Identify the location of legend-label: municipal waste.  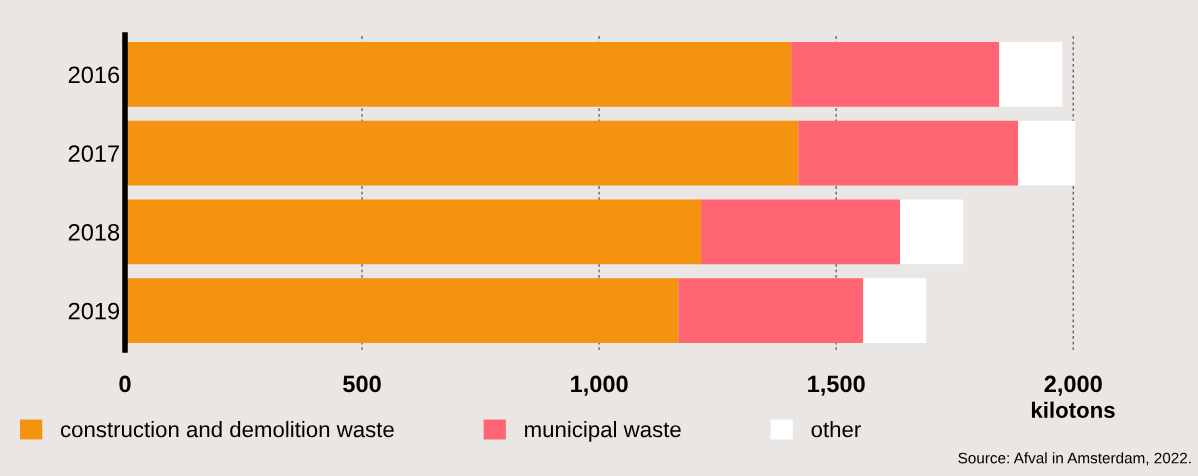
(603, 431).